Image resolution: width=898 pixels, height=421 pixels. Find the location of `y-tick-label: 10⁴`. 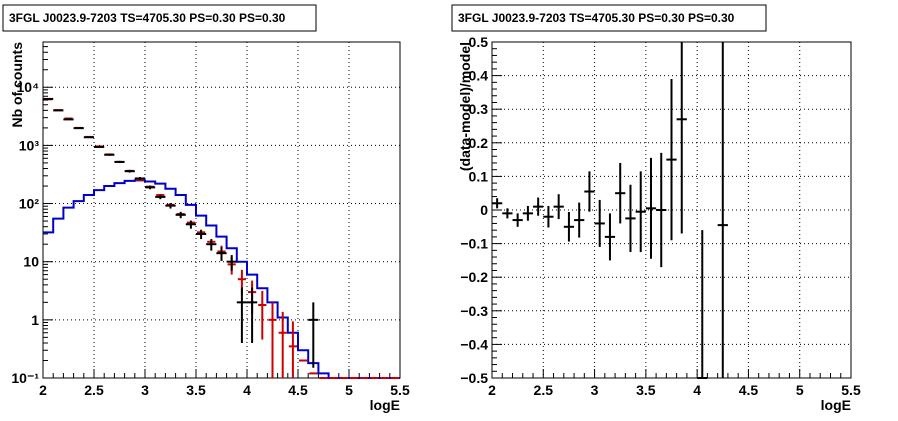

y-tick-label: 10⁴ is located at coordinates (28, 87).